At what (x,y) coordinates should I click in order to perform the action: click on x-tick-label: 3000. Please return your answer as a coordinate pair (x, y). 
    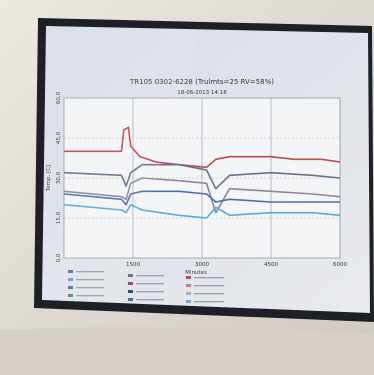
    Looking at the image, I should click on (202, 265).